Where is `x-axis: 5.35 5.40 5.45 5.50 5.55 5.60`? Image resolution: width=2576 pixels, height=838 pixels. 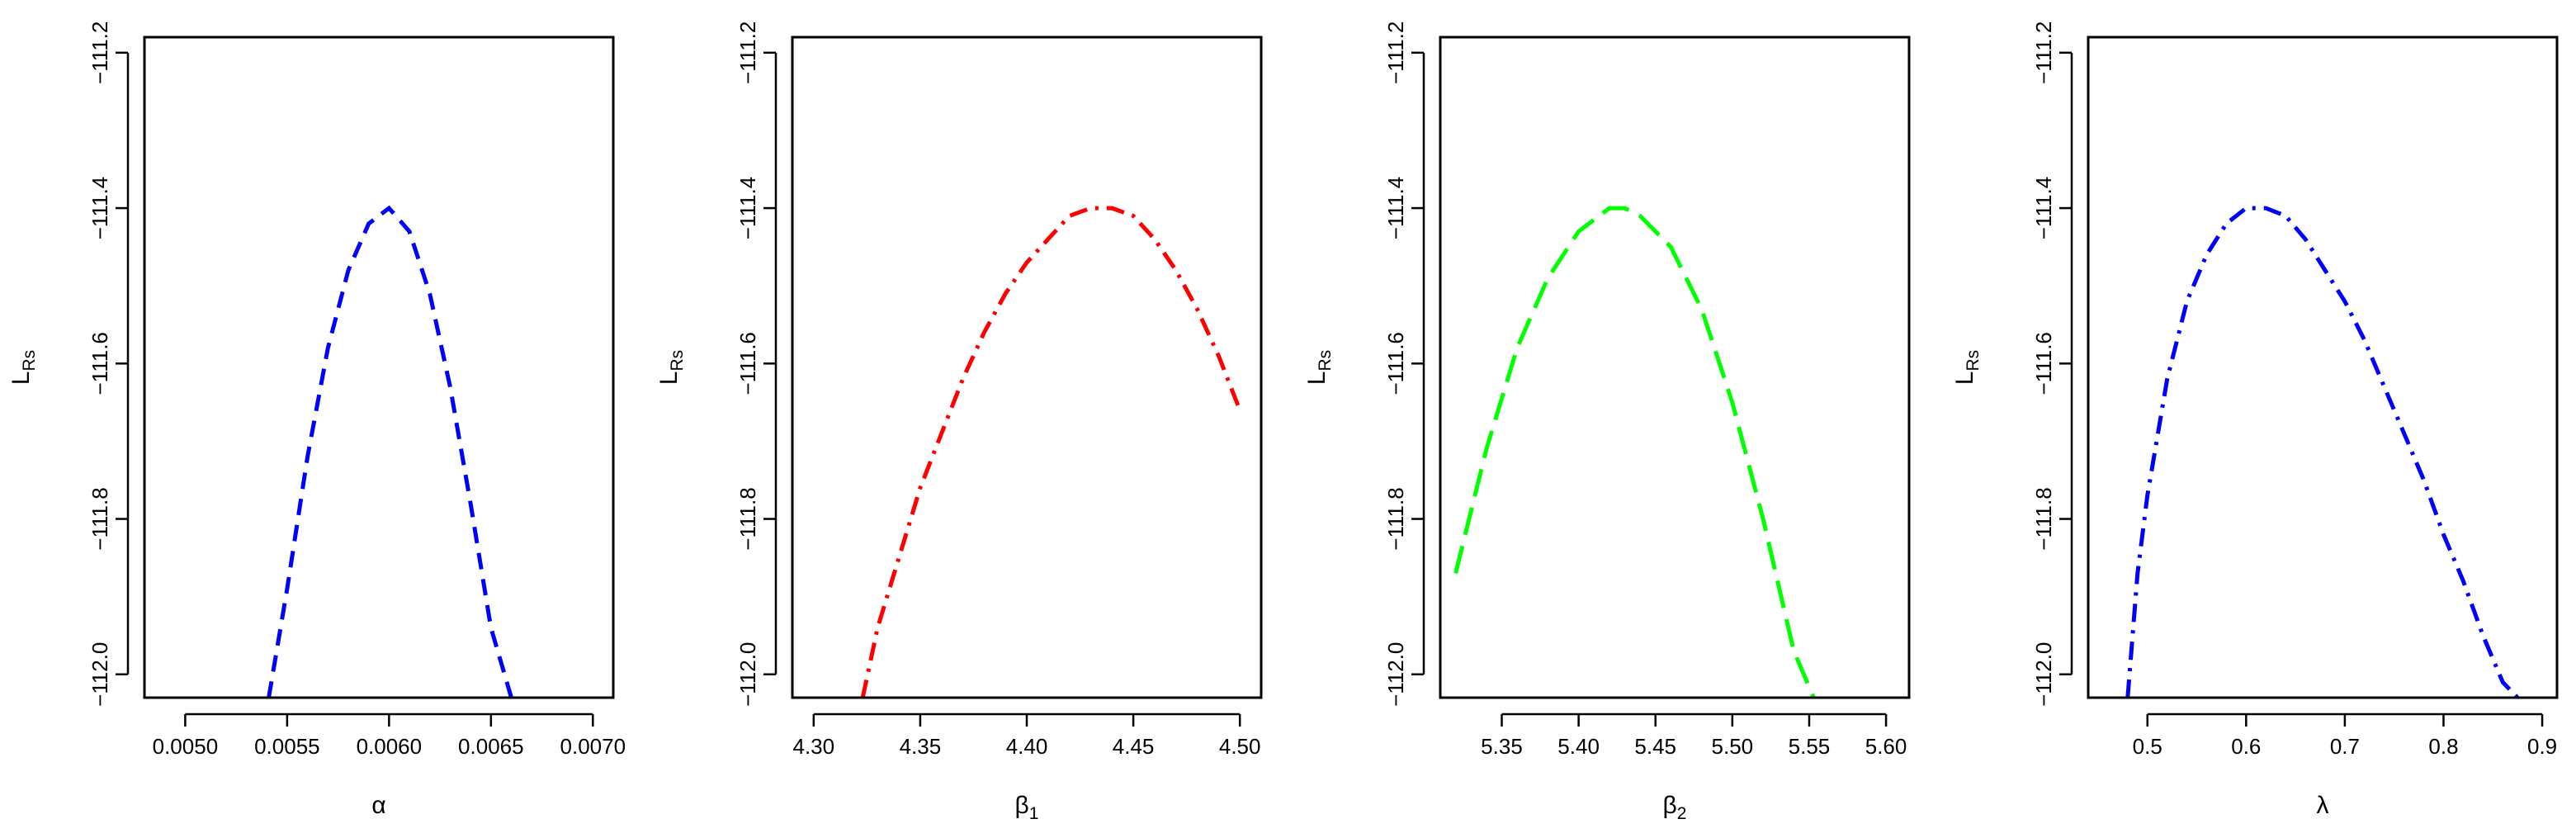
x-axis: 5.35 5.40 5.45 5.50 5.55 5.60 is located at coordinates (1694, 736).